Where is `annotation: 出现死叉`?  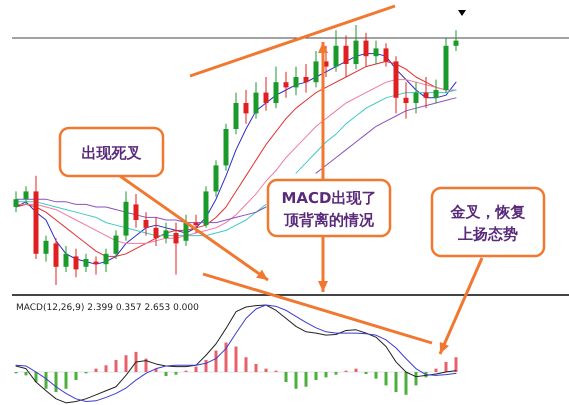
annotation: 出现死叉 is located at coordinates (112, 153).